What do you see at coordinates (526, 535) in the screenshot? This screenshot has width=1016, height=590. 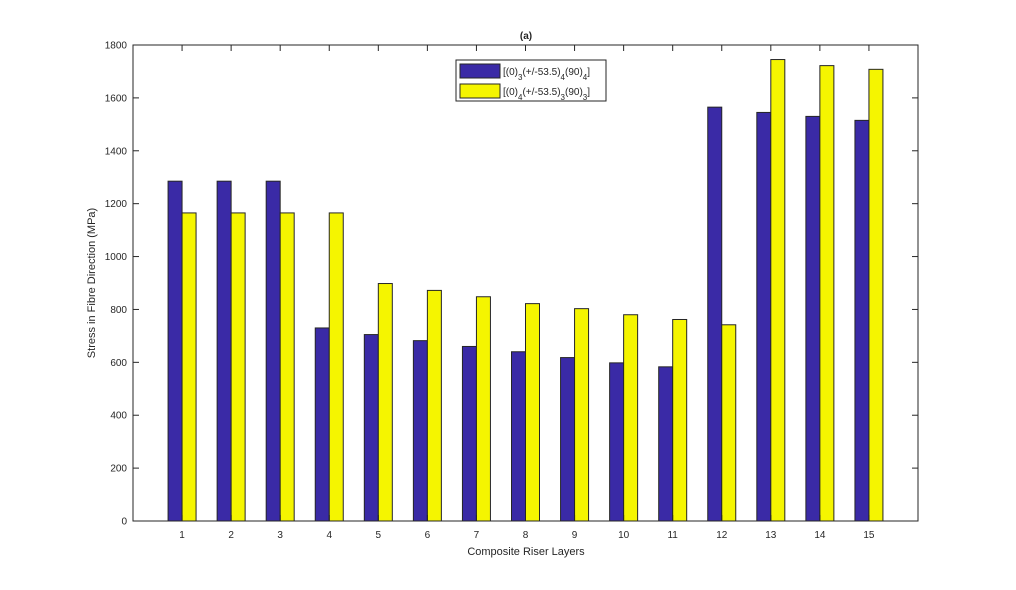 I see `x-tick-label: 8` at bounding box center [526, 535].